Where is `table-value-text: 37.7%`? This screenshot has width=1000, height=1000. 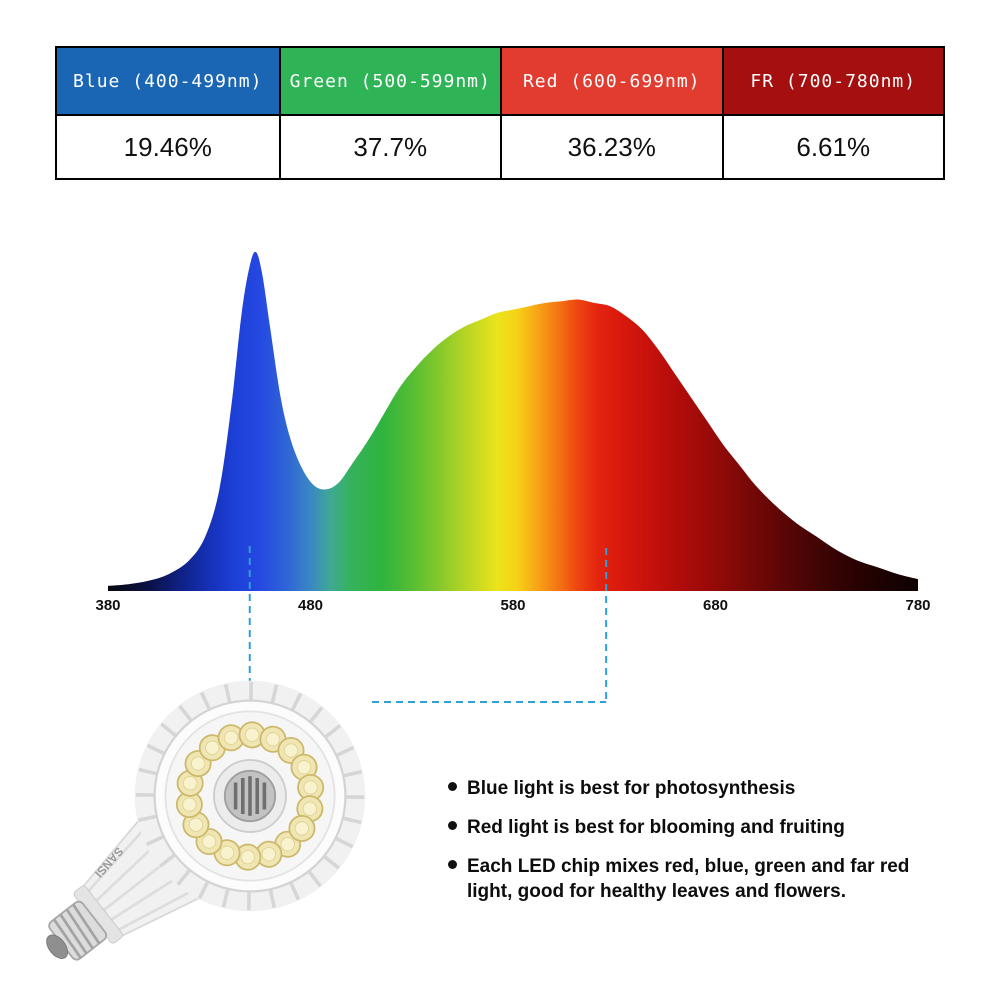
table-value-text: 37.7% is located at coordinates (390, 146).